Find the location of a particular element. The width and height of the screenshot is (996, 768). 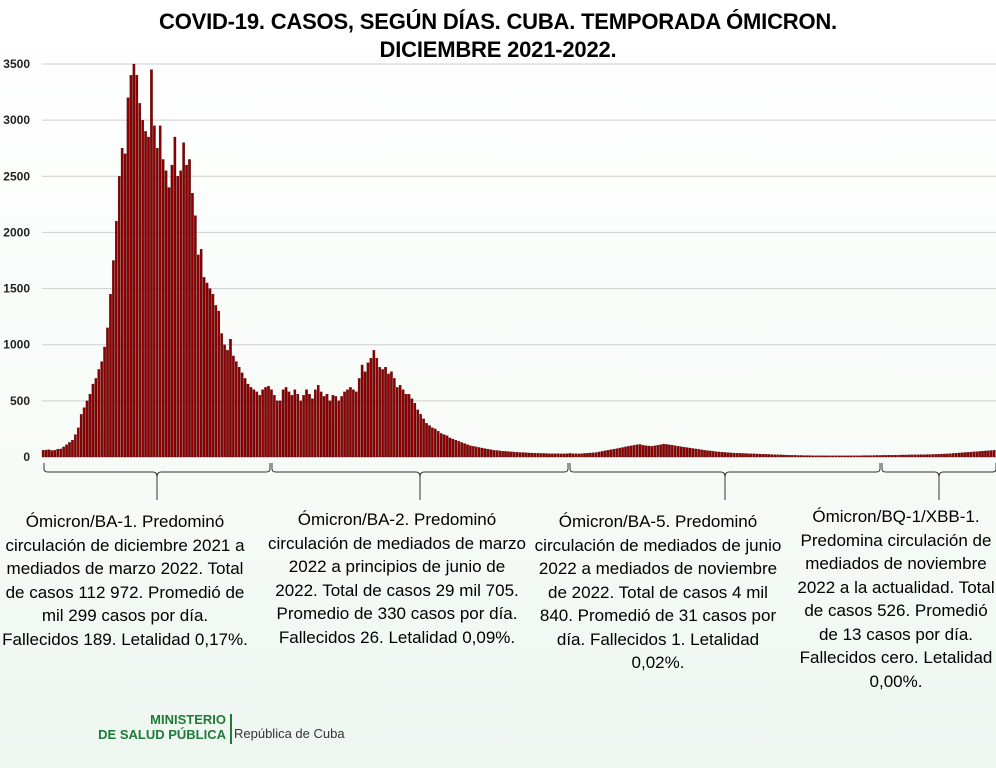

ministry-line-2: DE SALUD PÚBLICA is located at coordinates (162, 734).